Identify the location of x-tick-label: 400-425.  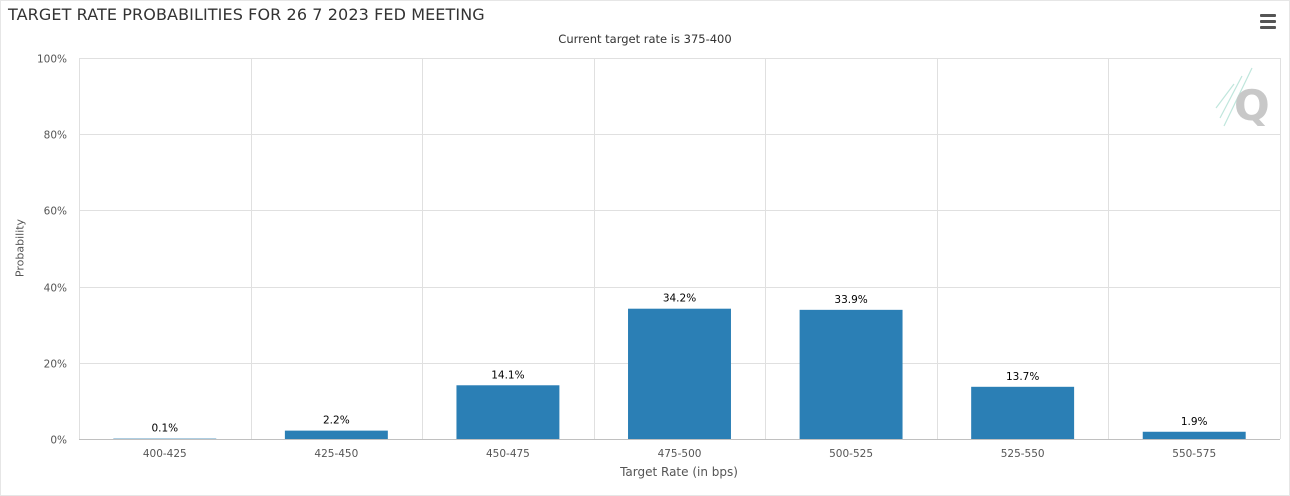
(165, 454).